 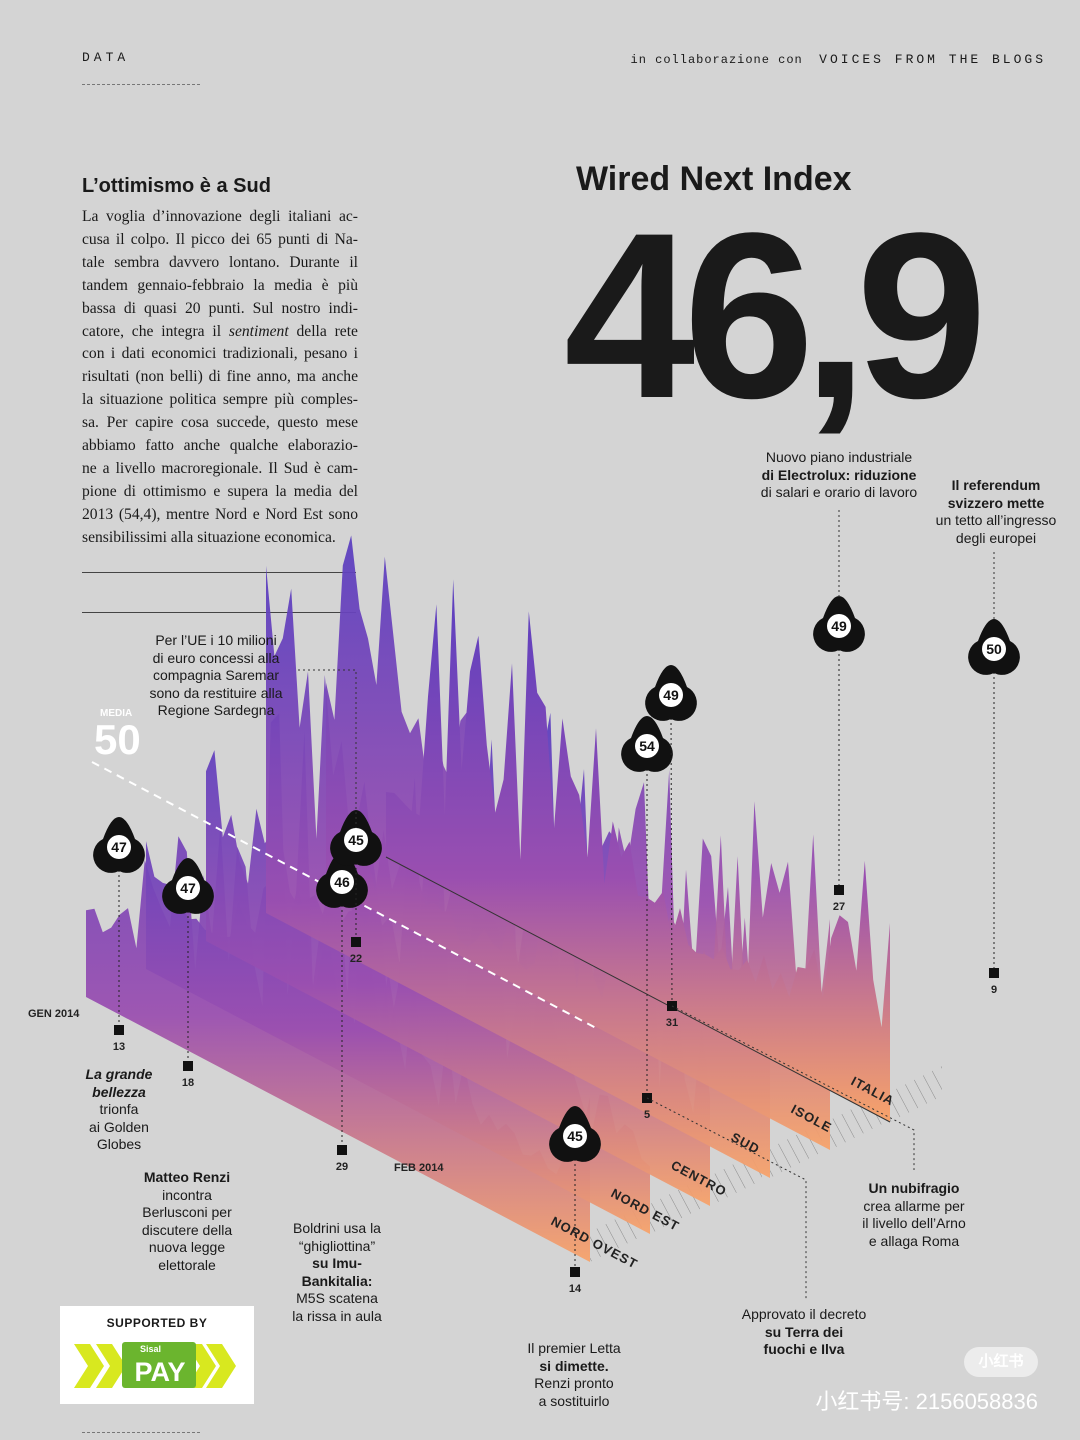 I want to click on annotation-line: un tetto all’ingresso, so click(x=996, y=520).